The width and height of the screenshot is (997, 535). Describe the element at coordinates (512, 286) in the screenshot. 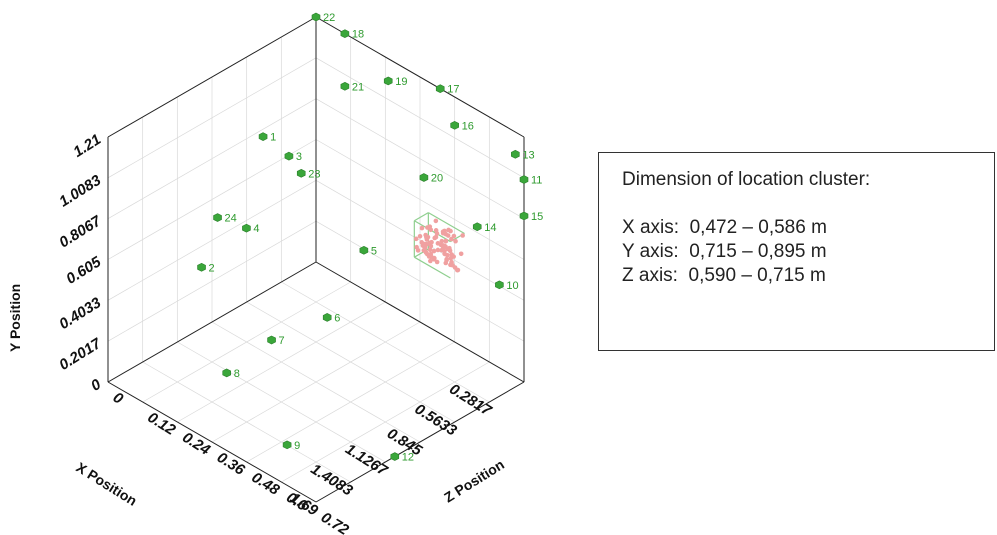

I see `node-label: 10` at that location.